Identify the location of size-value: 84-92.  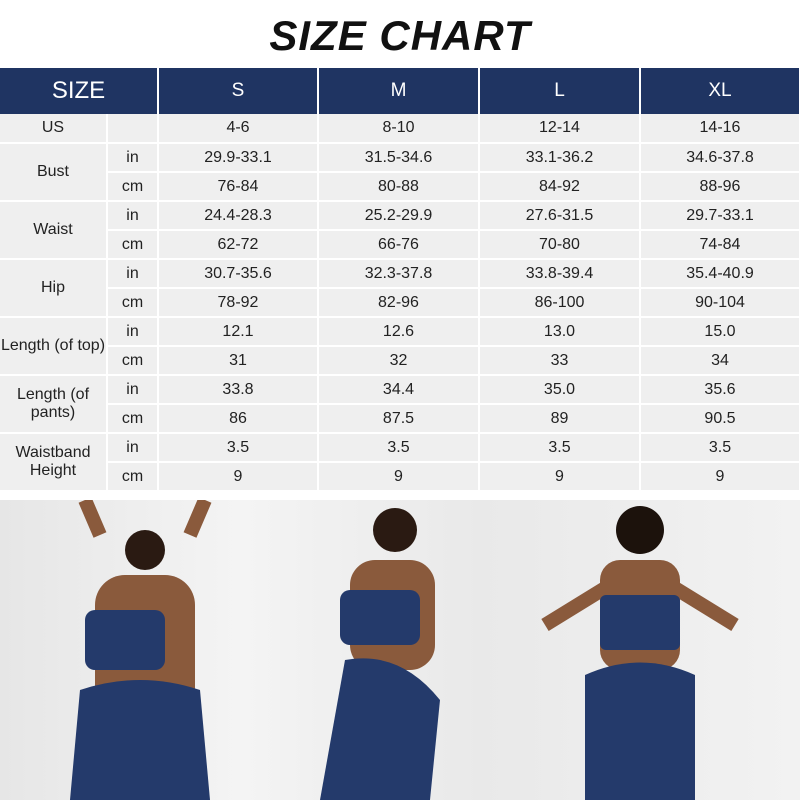
(560, 187).